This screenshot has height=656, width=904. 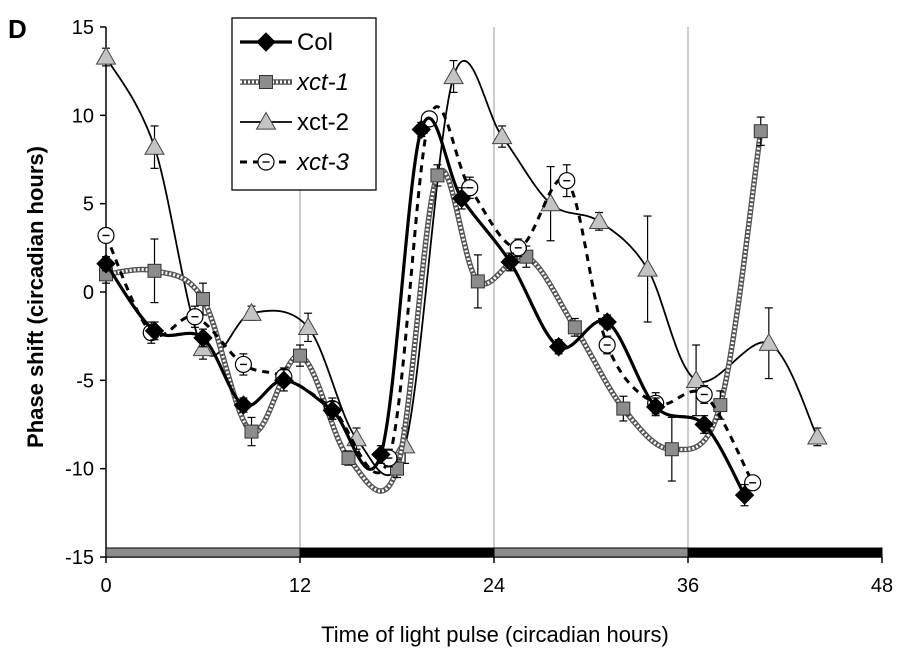 I want to click on y-tick-label: 15, so click(x=83, y=28).